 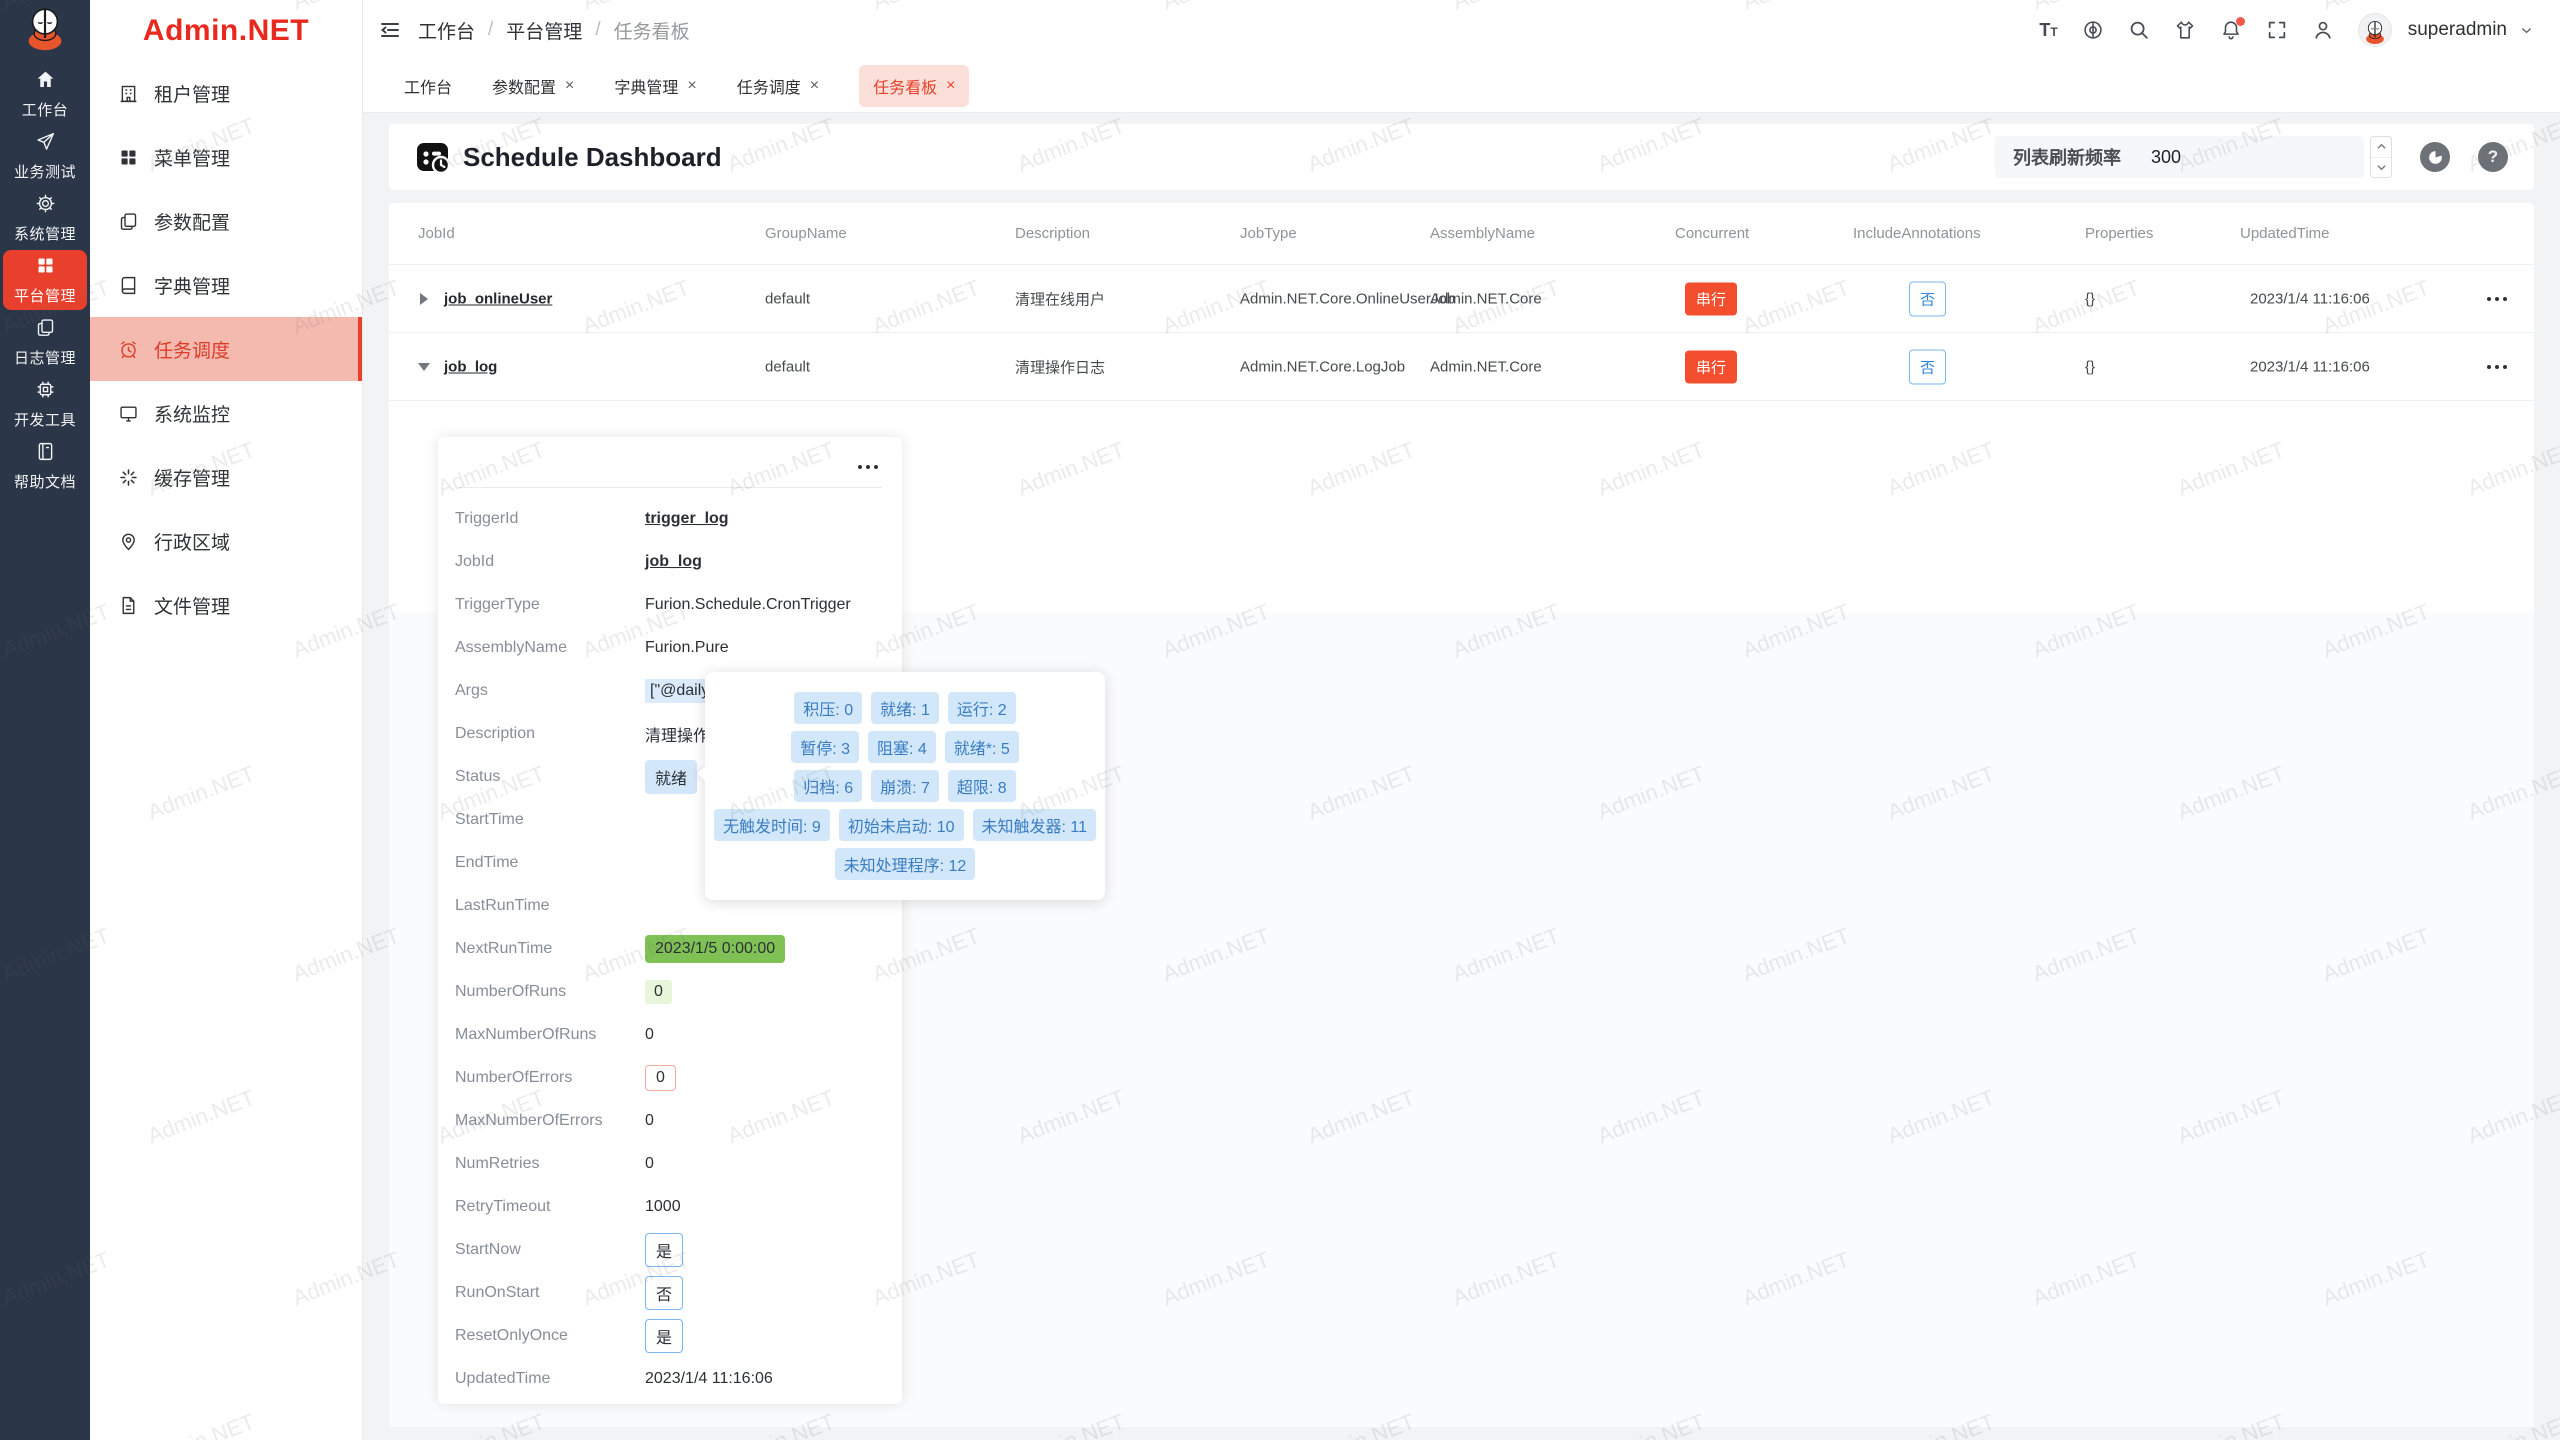 I want to click on menu-item-系统监控: 系统监控, so click(x=226, y=413).